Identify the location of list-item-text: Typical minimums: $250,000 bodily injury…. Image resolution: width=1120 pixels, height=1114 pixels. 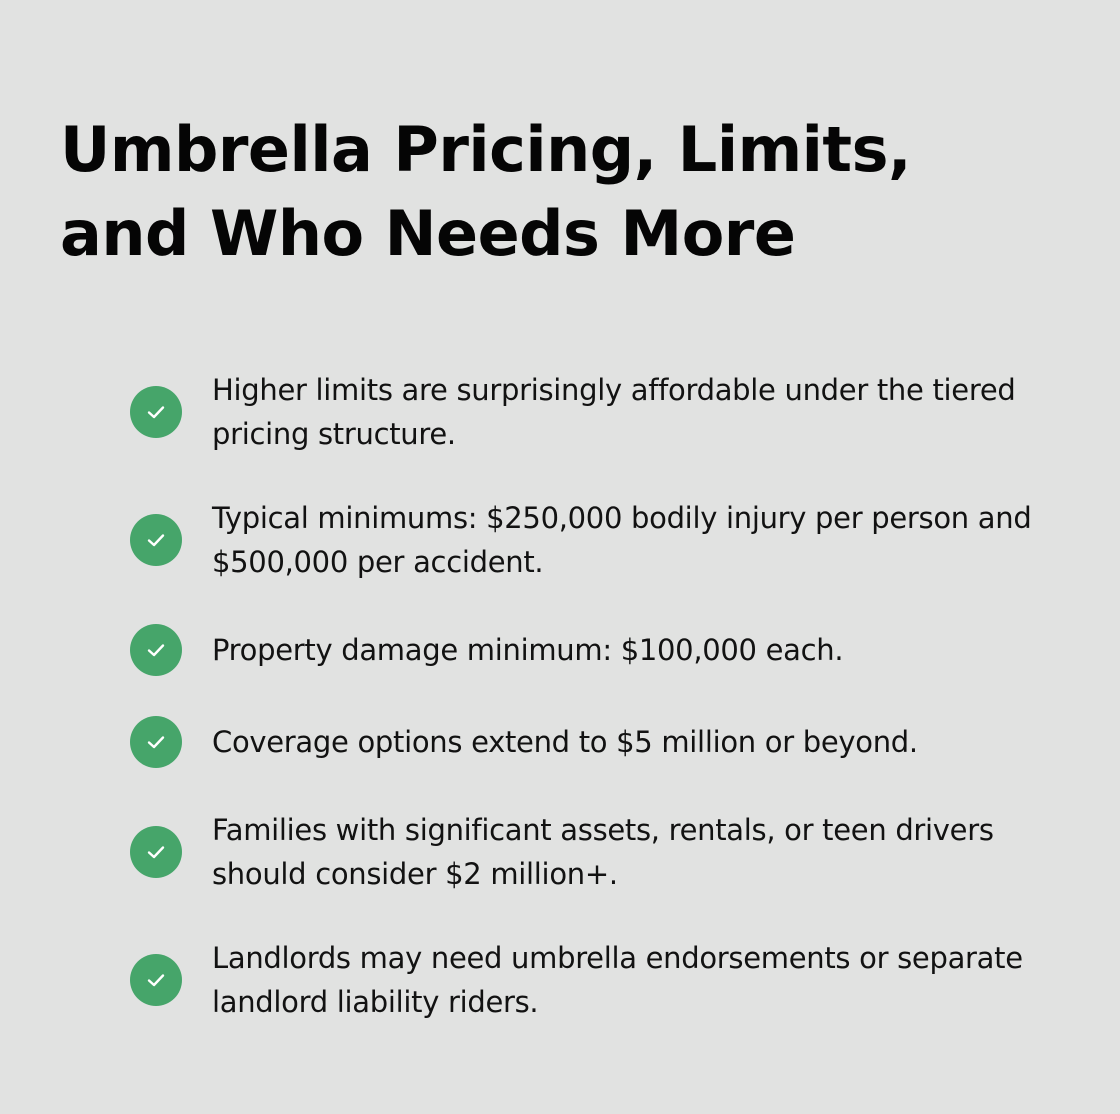
(622, 540).